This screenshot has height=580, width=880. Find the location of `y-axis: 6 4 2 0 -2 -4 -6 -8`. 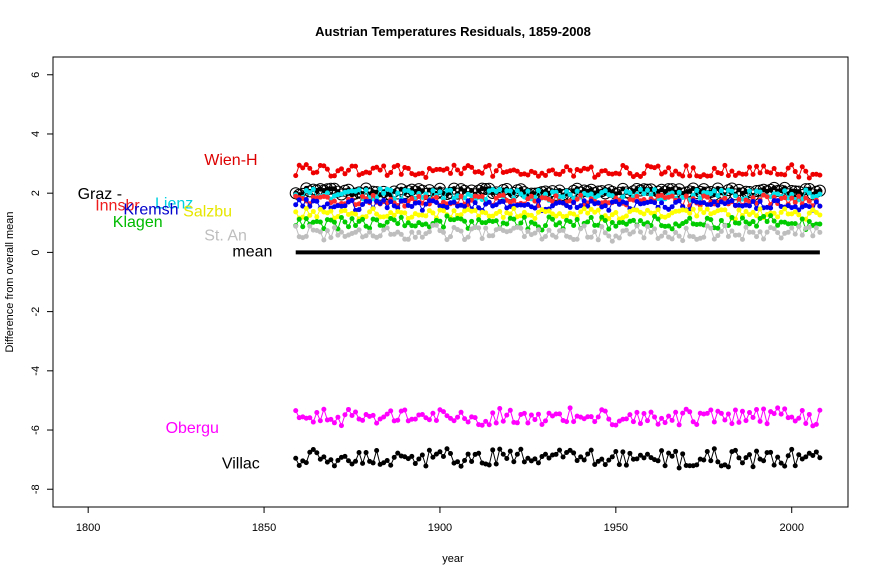

y-axis: 6 4 2 0 -2 -4 -6 -8 is located at coordinates (42, 283).